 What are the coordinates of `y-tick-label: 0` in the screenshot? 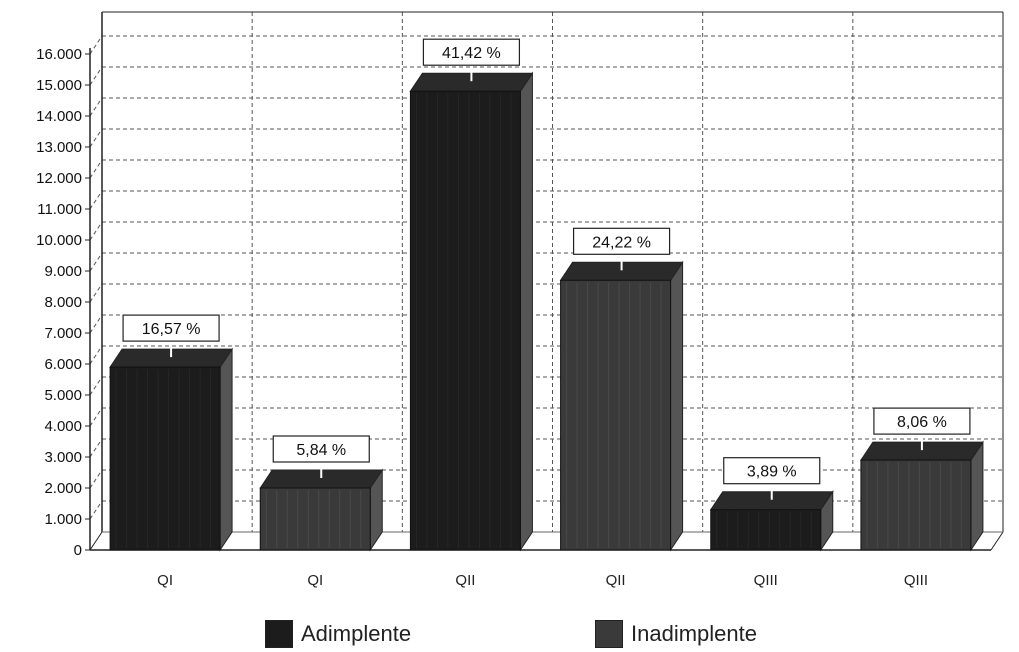 It's located at (78, 550).